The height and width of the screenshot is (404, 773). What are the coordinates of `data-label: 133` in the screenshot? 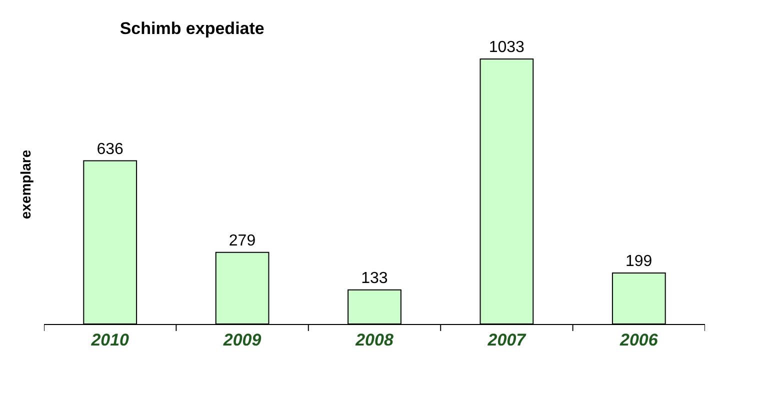 It's located at (374, 278).